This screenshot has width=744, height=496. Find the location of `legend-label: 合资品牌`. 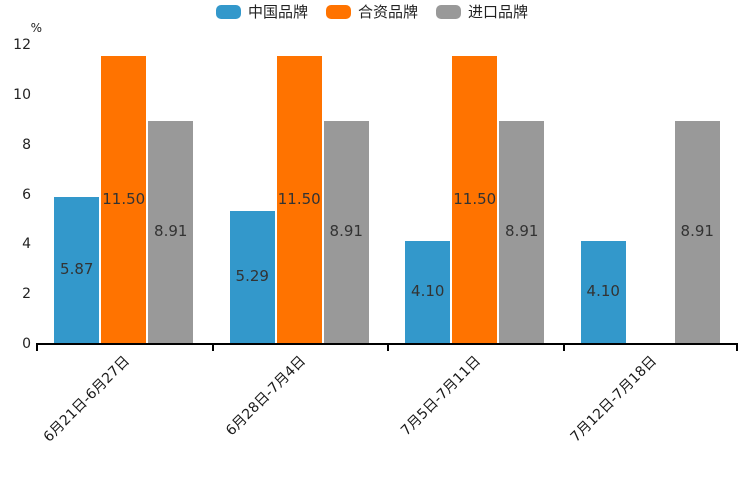

legend-label: 合资品牌 is located at coordinates (387, 12).